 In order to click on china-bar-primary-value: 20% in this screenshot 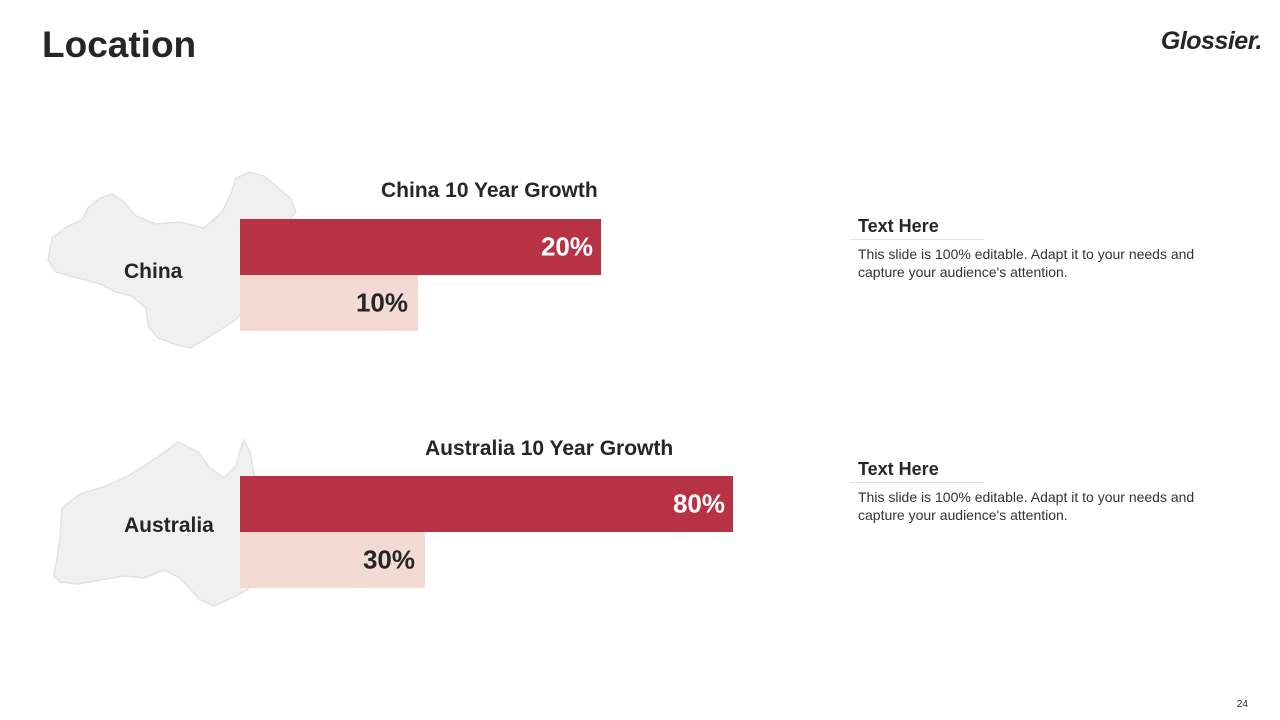, I will do `click(566, 246)`.